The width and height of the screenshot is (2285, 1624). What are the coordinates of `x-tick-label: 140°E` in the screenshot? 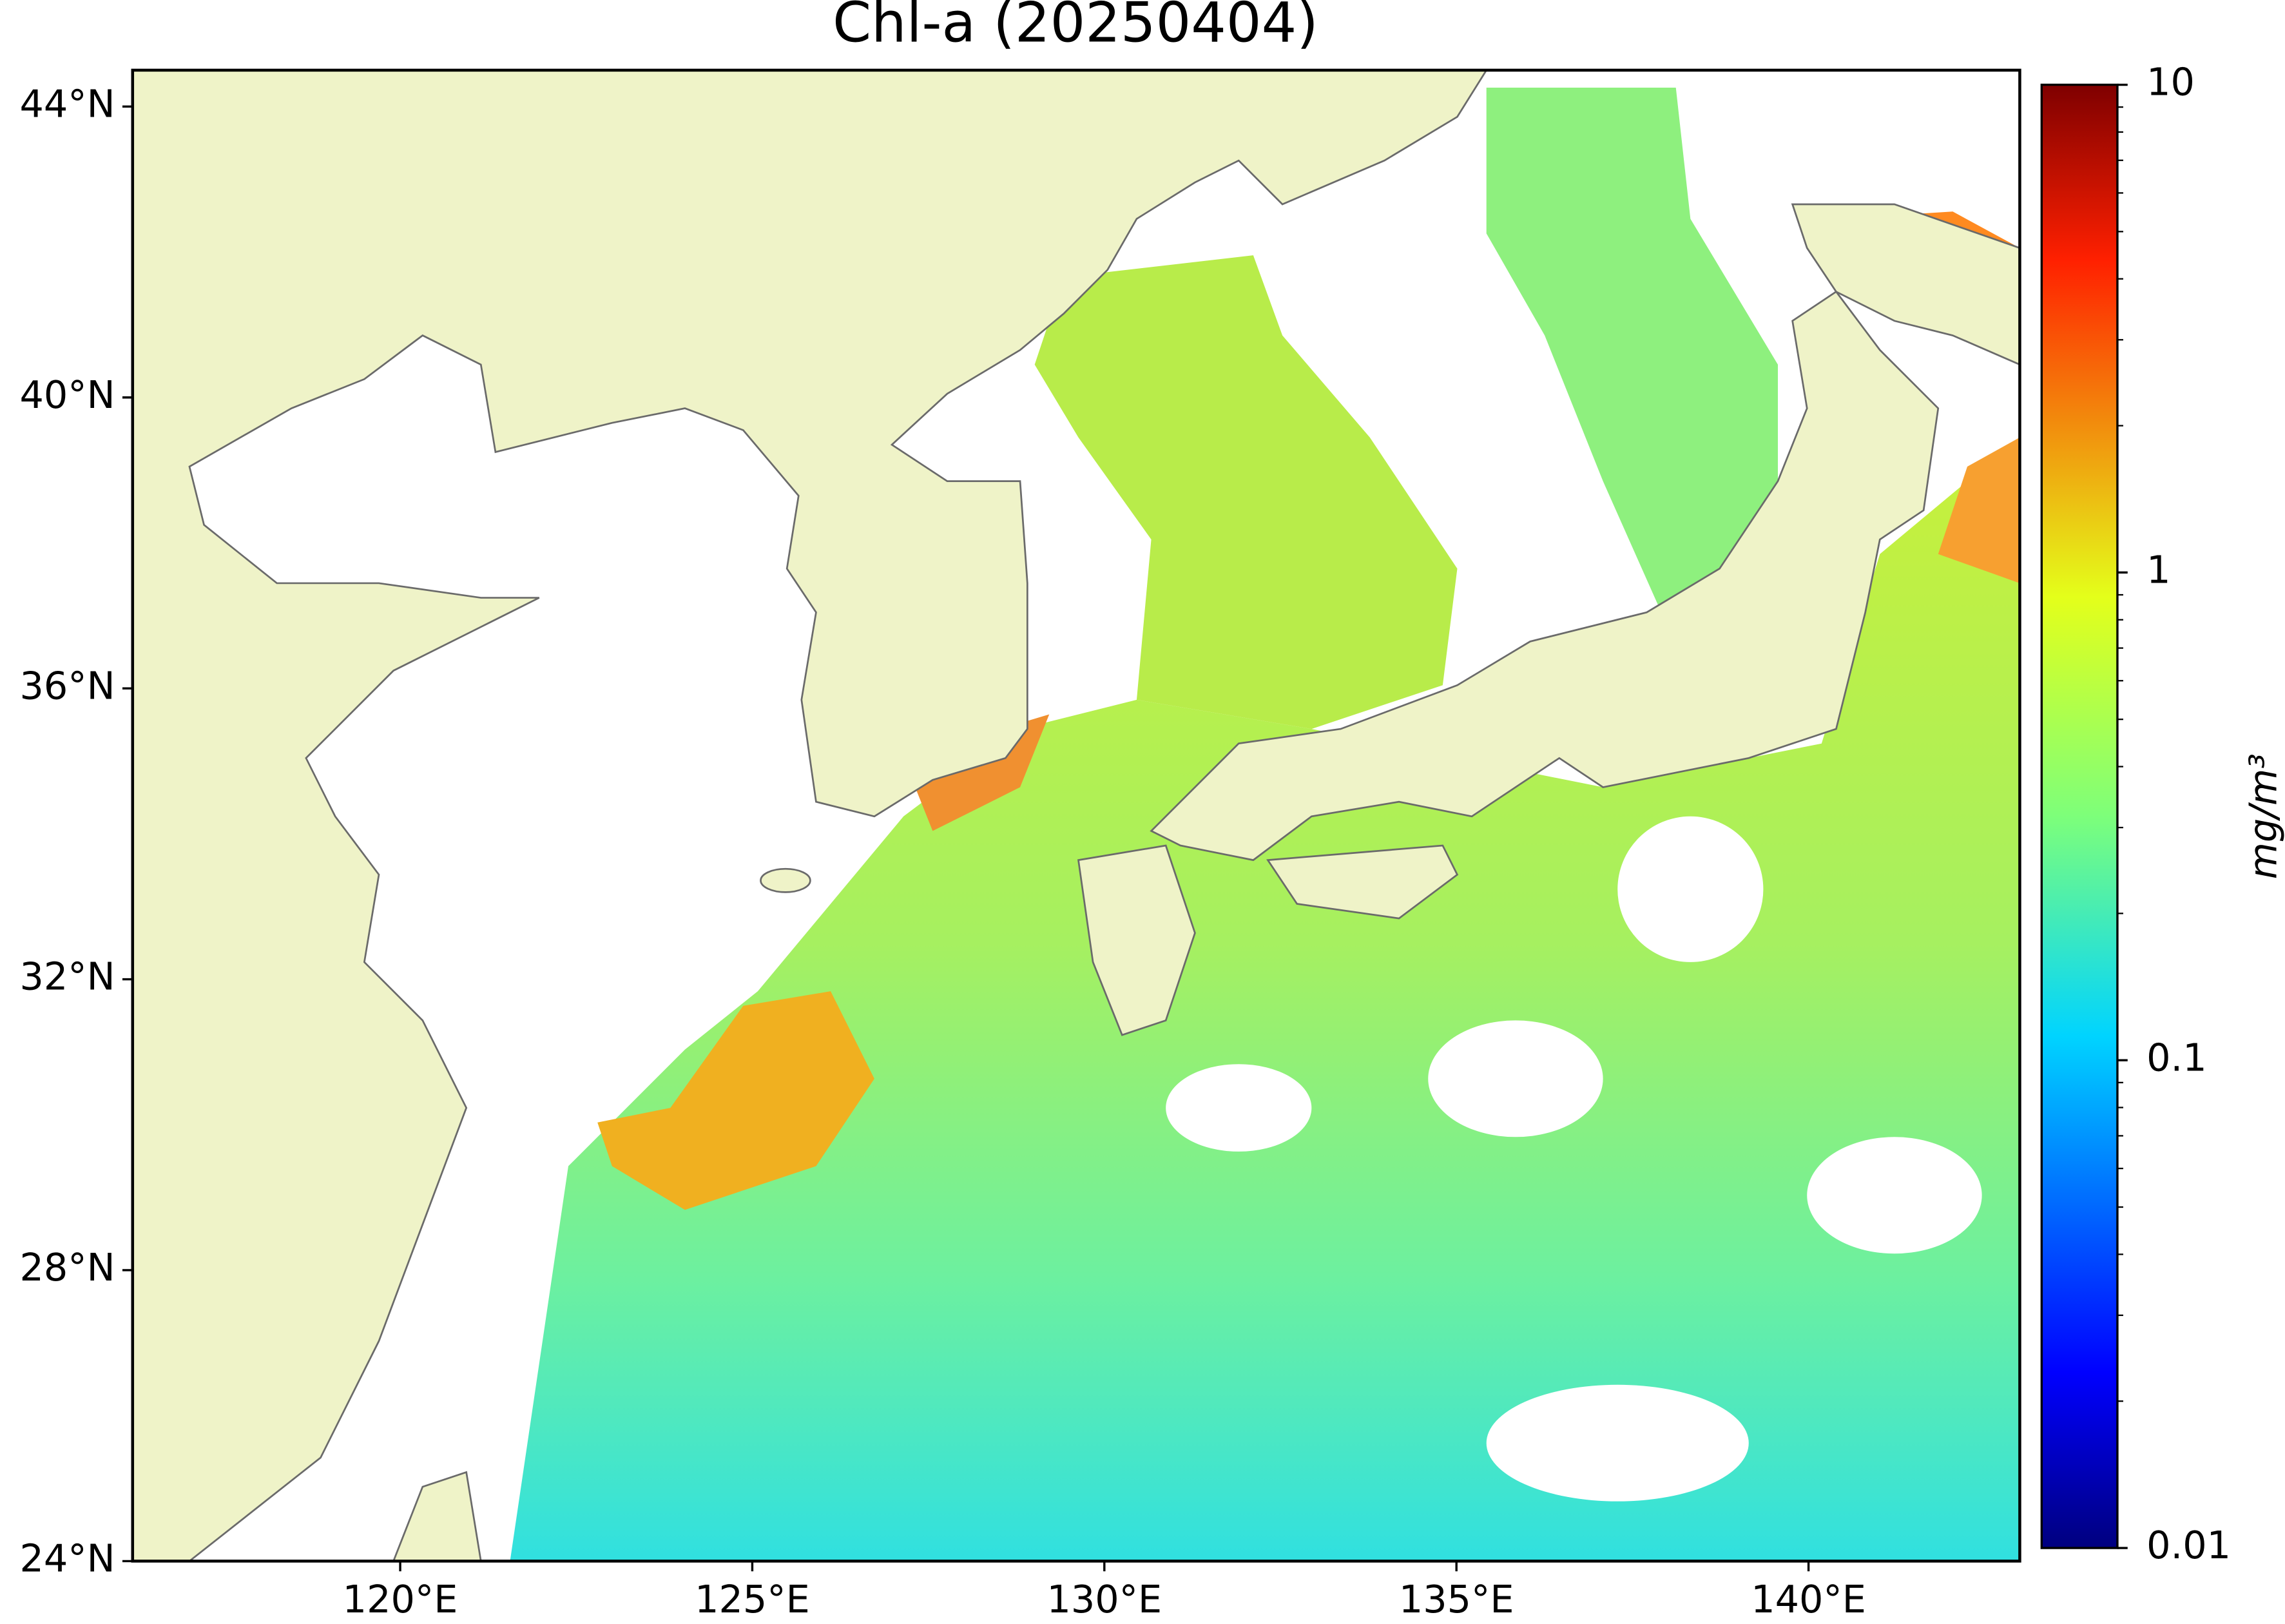 It's located at (1808, 1599).